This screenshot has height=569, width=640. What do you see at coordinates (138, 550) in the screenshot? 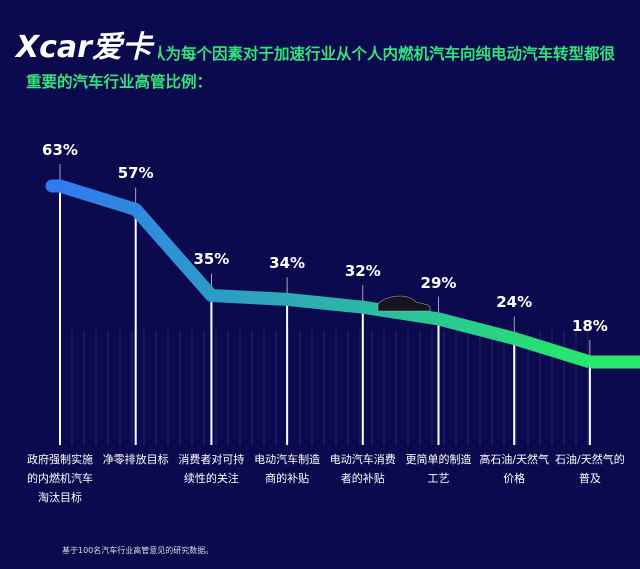
I see `footnote: 基于100名汽车行业高管意见的研究数据。` at bounding box center [138, 550].